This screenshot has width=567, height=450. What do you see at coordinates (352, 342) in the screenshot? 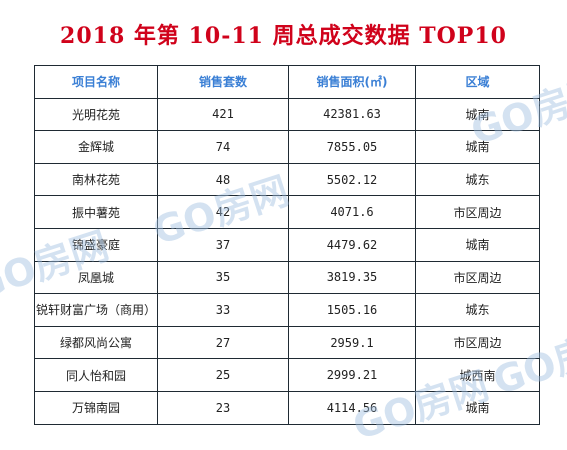
I see `sales-area-cell: 2959.1` at bounding box center [352, 342].